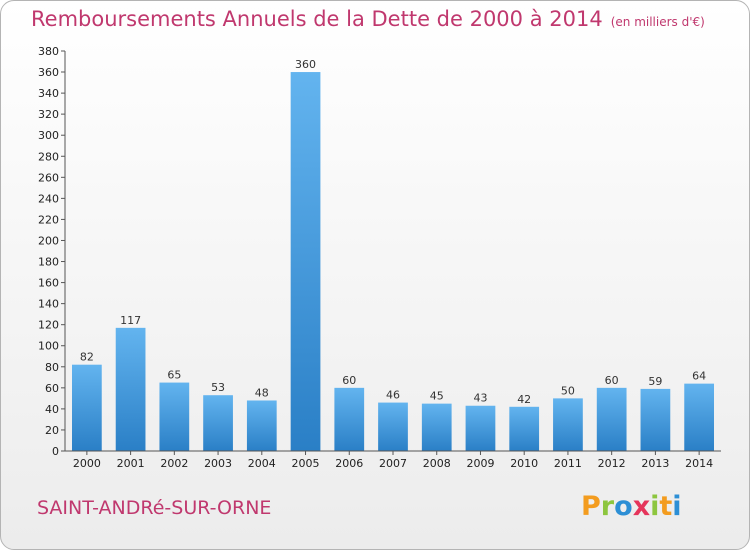 This screenshot has height=550, width=750. I want to click on logo-letter: x, so click(641, 506).